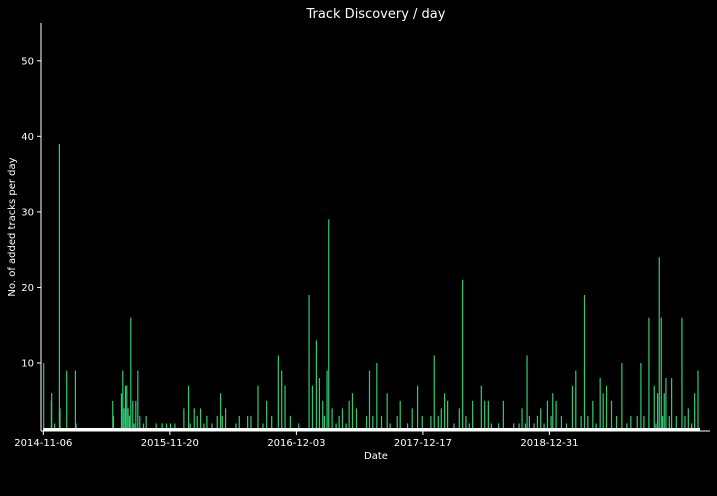 Image resolution: width=717 pixels, height=496 pixels. Describe the element at coordinates (12, 226) in the screenshot. I see `y-axis-label: No. of added tracks per day` at that location.